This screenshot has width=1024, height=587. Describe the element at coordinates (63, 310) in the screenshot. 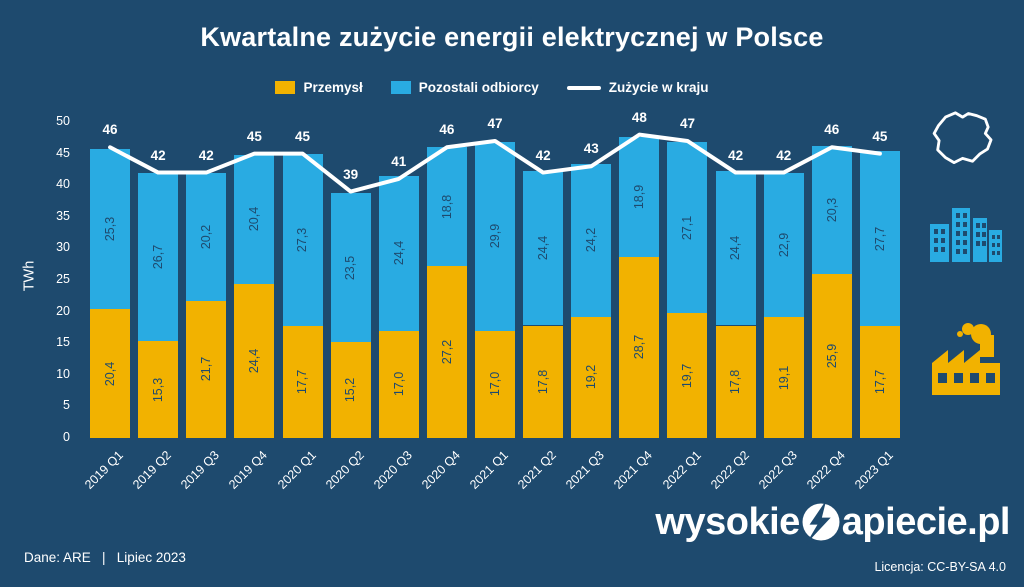

I see `y-tick-label: 20` at that location.